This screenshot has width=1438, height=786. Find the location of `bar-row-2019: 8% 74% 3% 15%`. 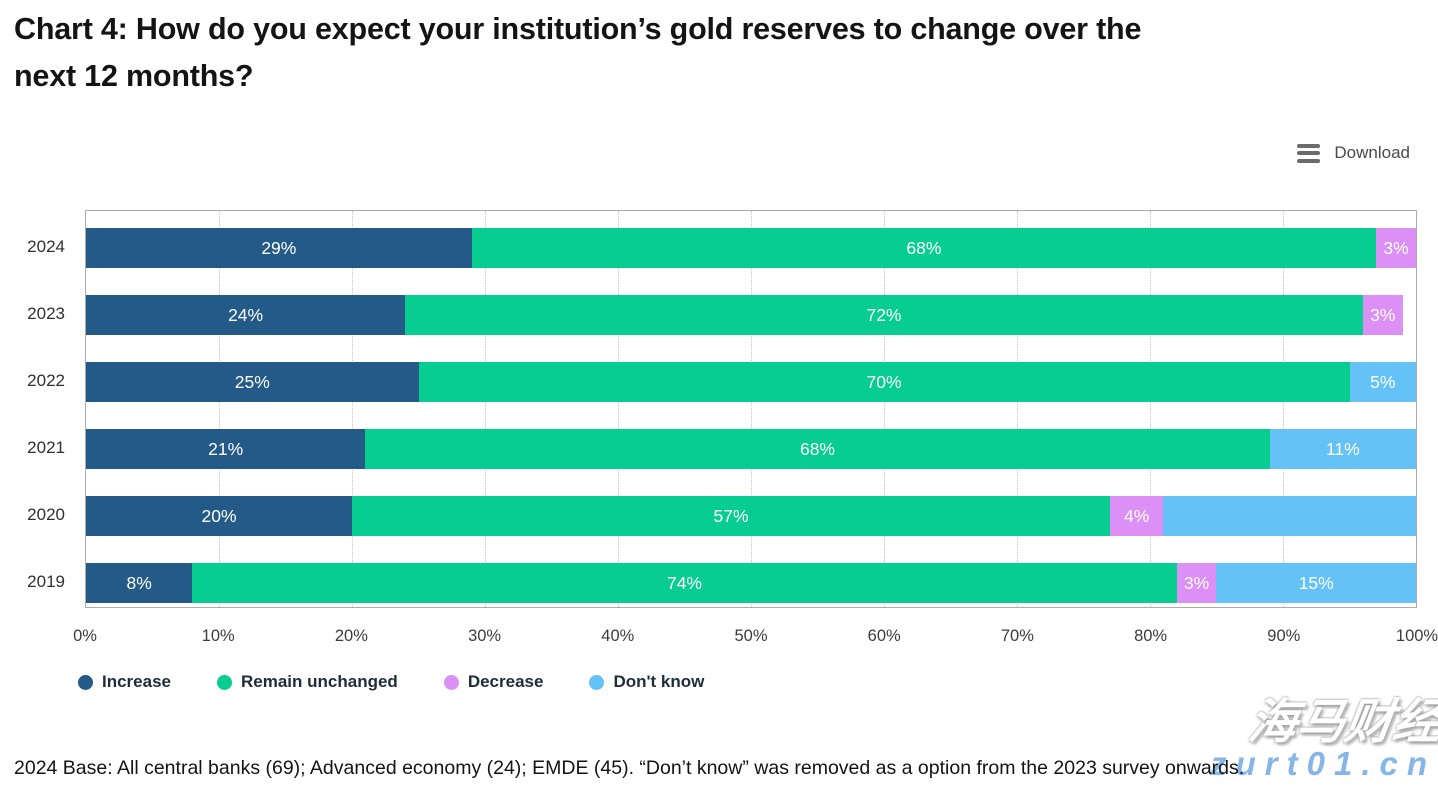

bar-row-2019: 8% 74% 3% 15% is located at coordinates (751, 583).